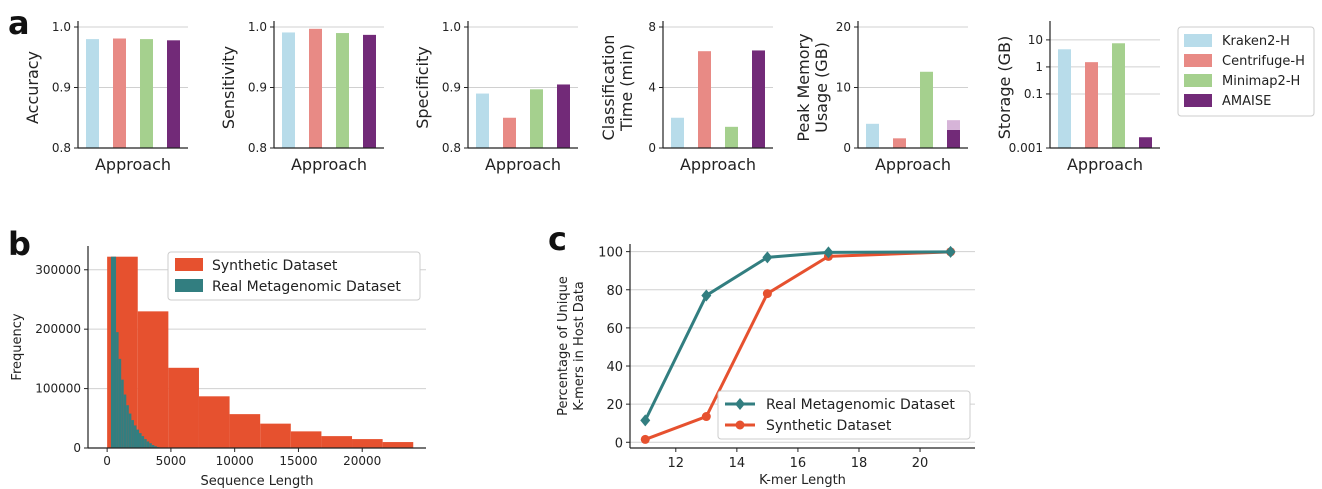 The image size is (1322, 489). What do you see at coordinates (614, 367) in the screenshot?
I see `y-tick-label: 40` at bounding box center [614, 367].